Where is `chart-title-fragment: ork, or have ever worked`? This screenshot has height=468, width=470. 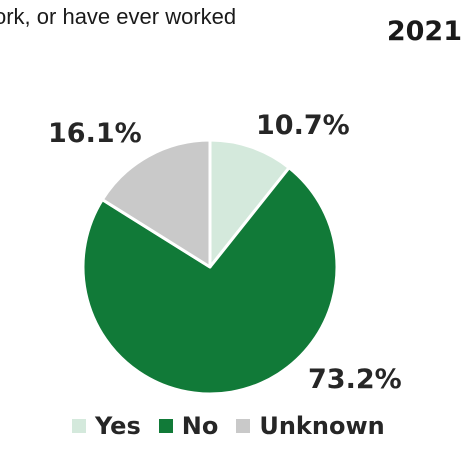
chart-title-fragment: ork, or have ever worked is located at coordinates (118, 16).